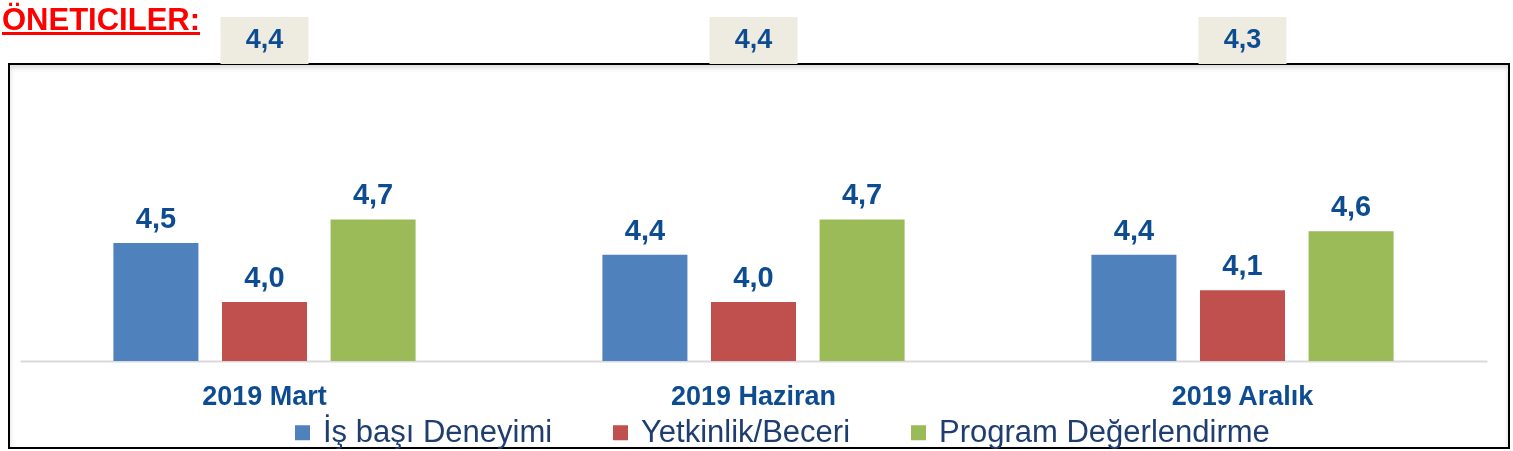 The height and width of the screenshot is (451, 1513). I want to click on text: 4,3, so click(1242, 39).